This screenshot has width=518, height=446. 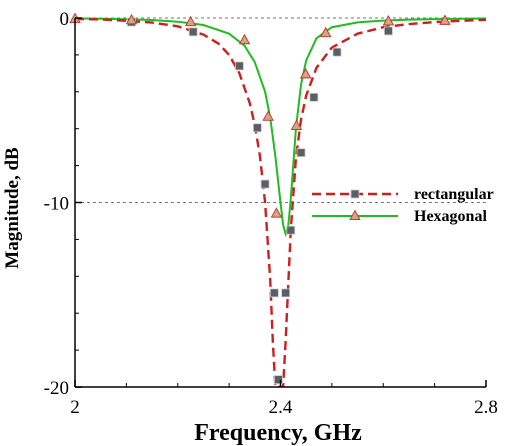 What do you see at coordinates (56, 204) in the screenshot?
I see `y-tick-label: -10` at bounding box center [56, 204].